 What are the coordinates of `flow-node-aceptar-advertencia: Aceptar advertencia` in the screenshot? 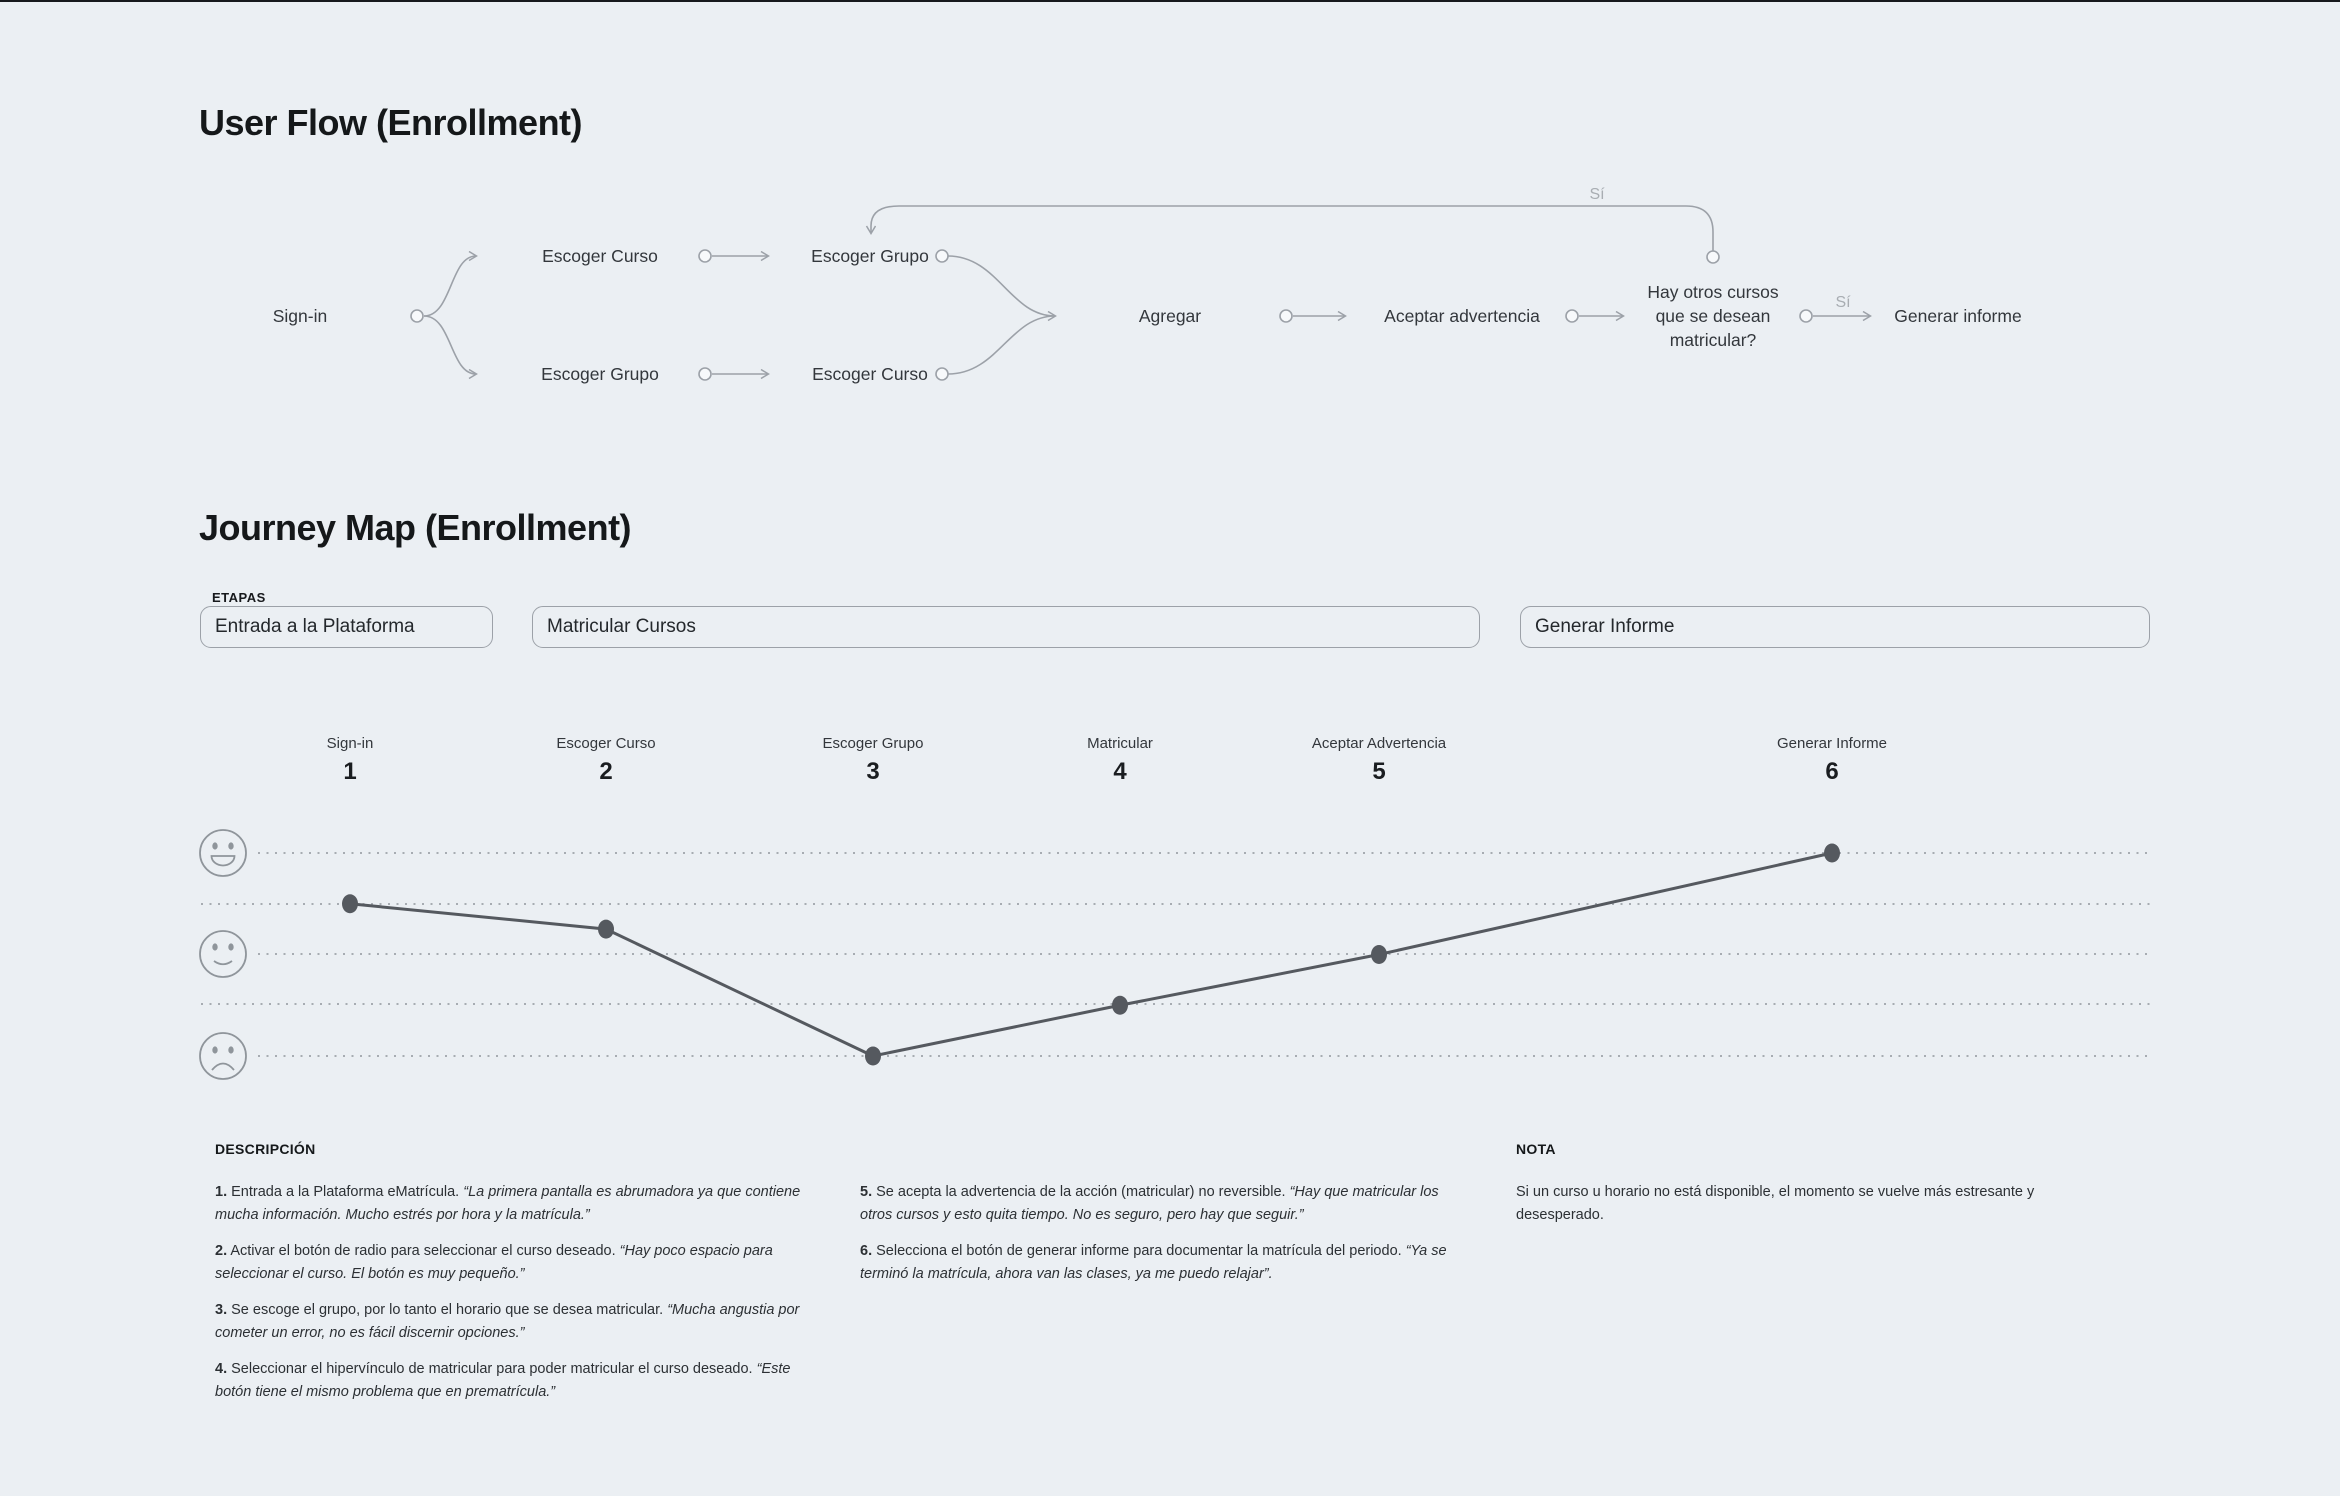 It's located at (1462, 316).